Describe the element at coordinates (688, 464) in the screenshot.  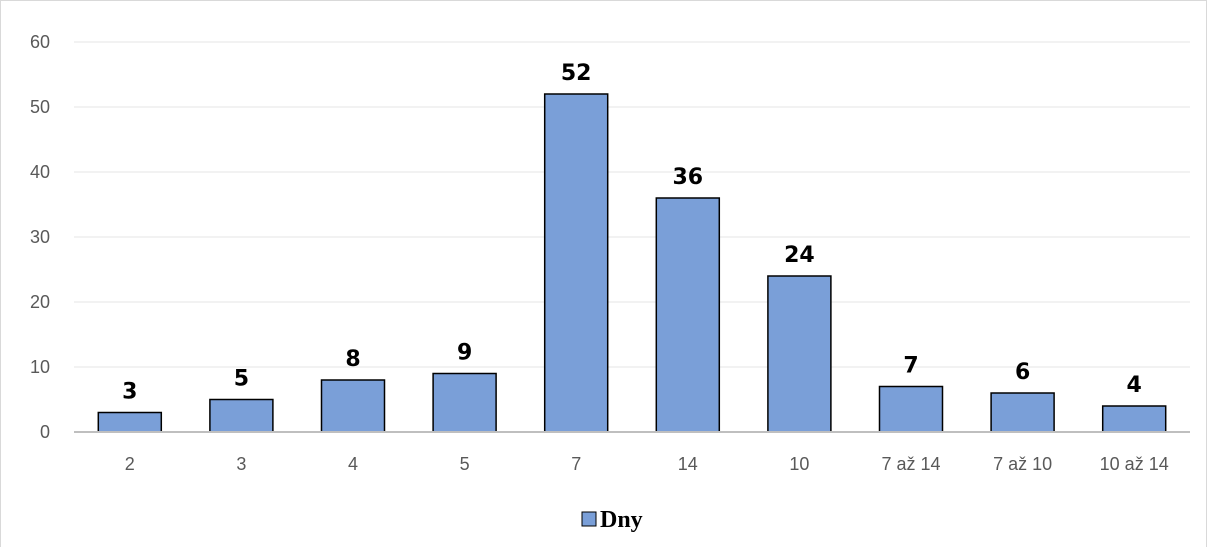
I see `x-tick-label: 14` at that location.